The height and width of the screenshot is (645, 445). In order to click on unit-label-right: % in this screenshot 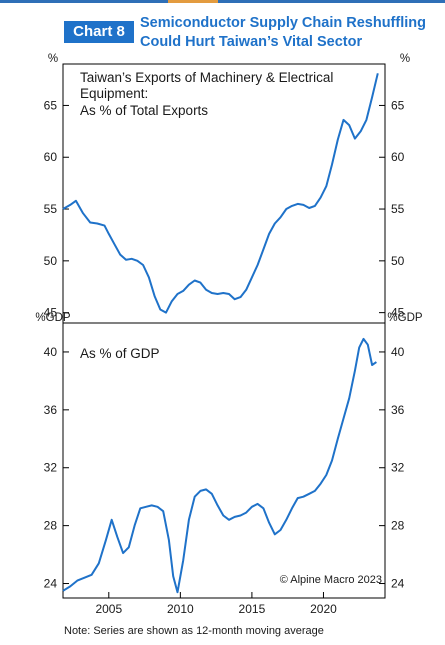, I will do `click(405, 59)`.